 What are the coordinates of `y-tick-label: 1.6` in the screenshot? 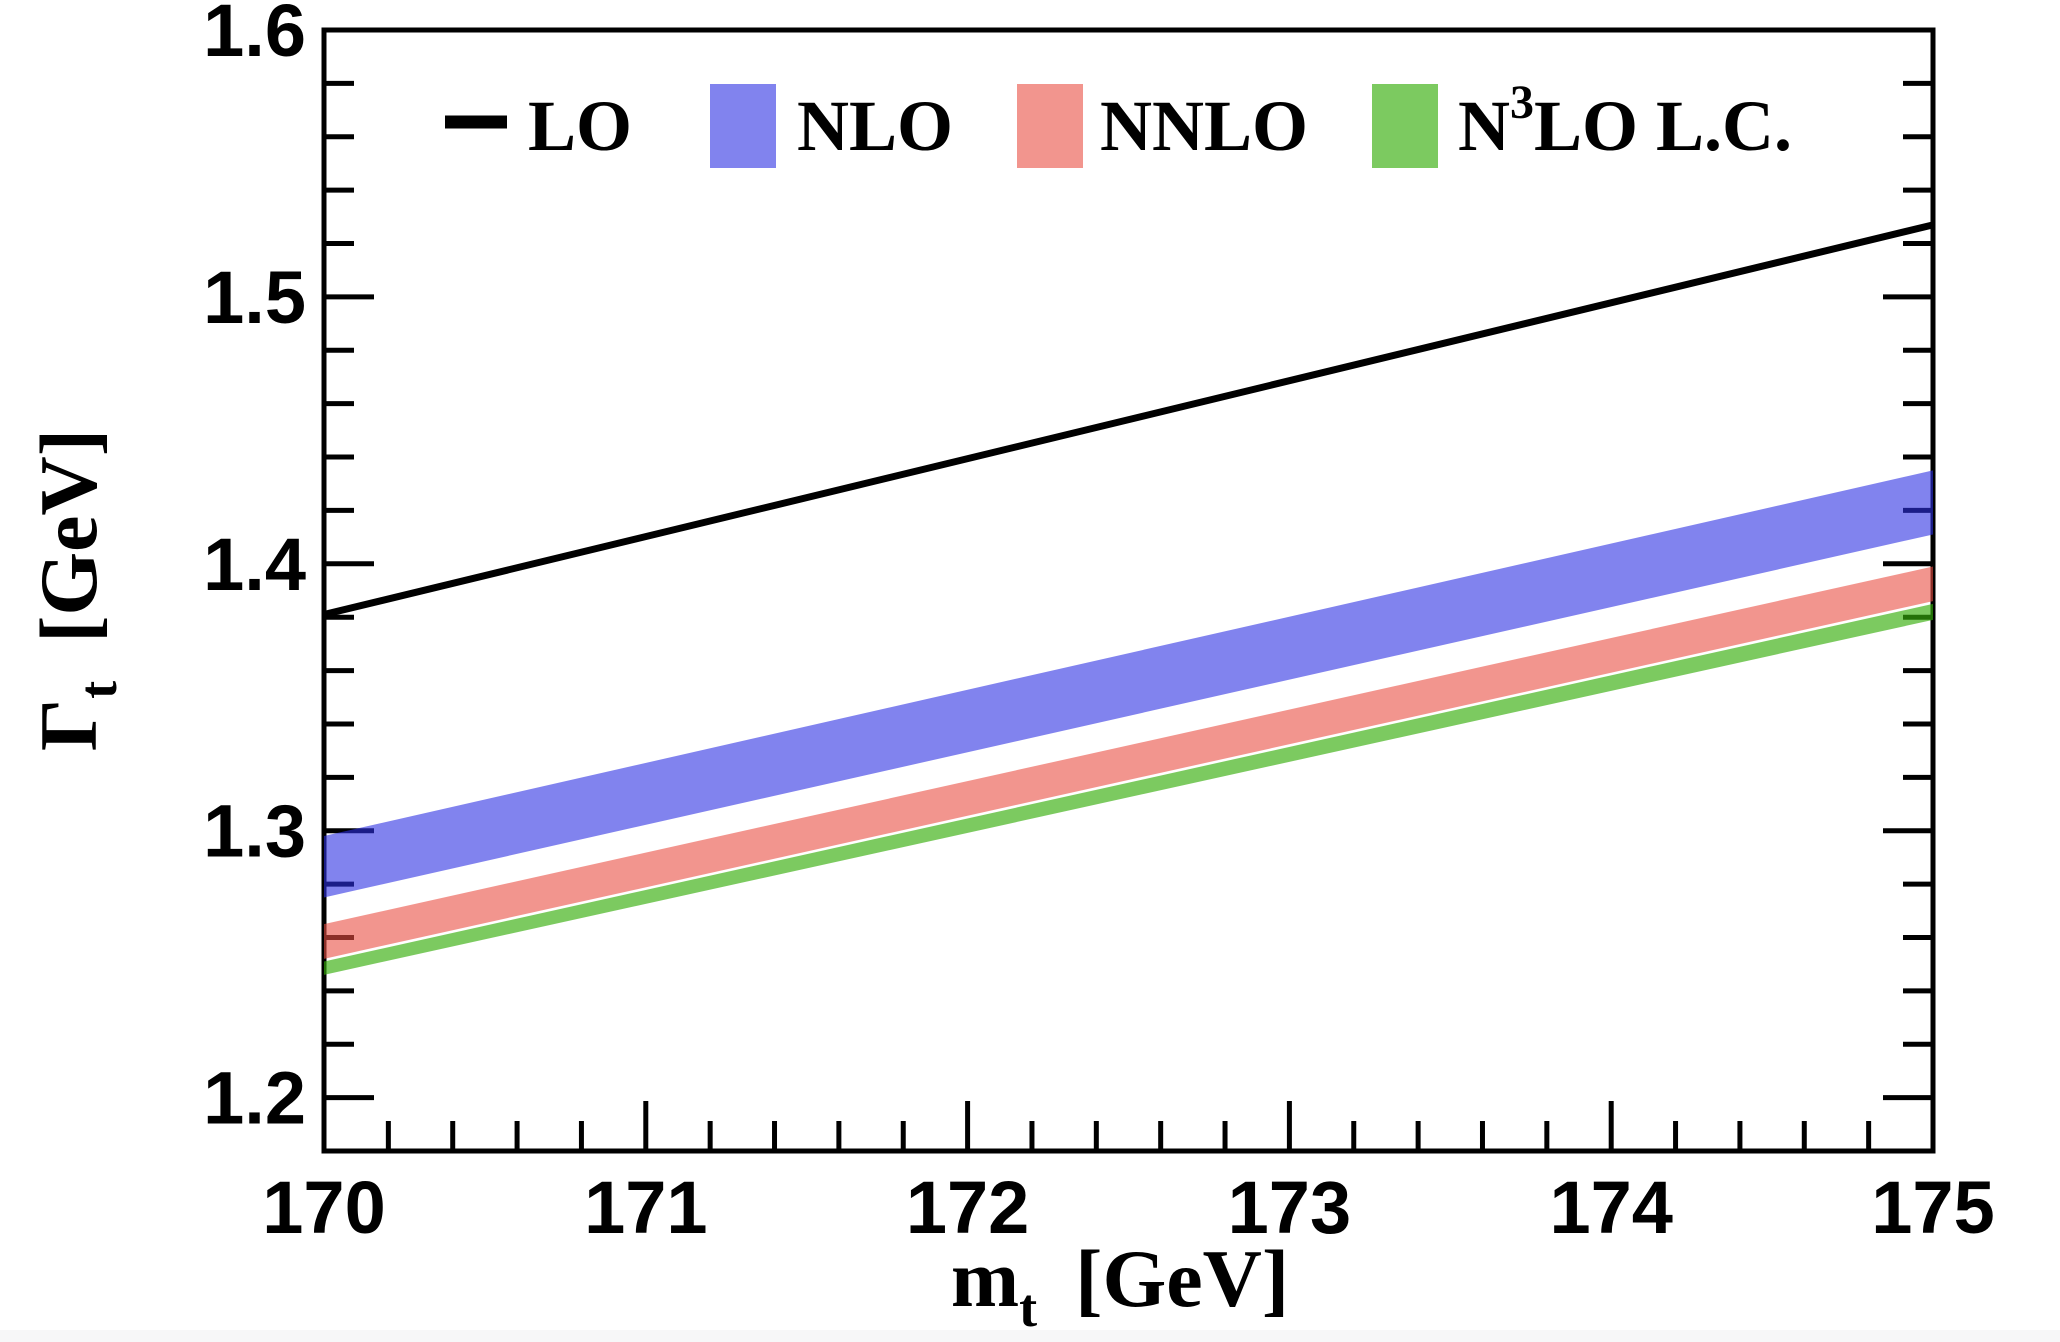 It's located at (254, 36).